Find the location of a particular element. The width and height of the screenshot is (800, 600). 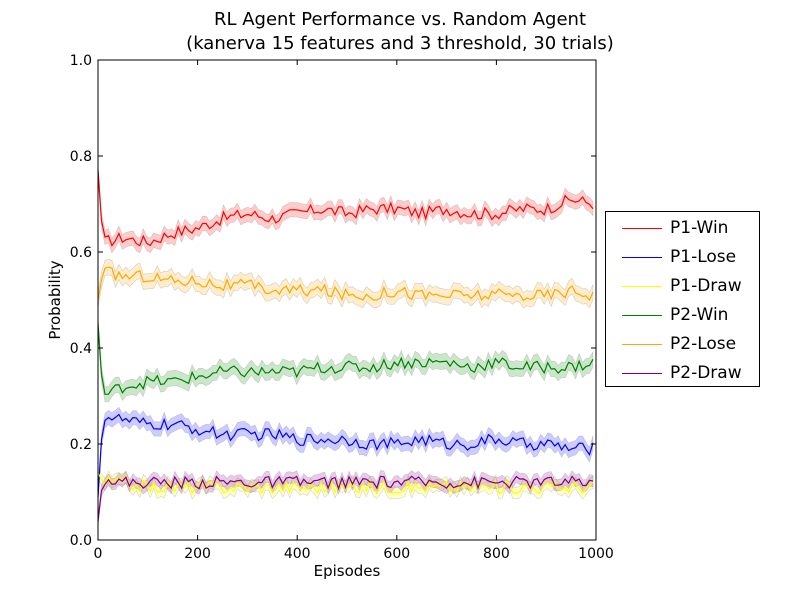

y-axis-label: Probability is located at coordinates (55, 300).